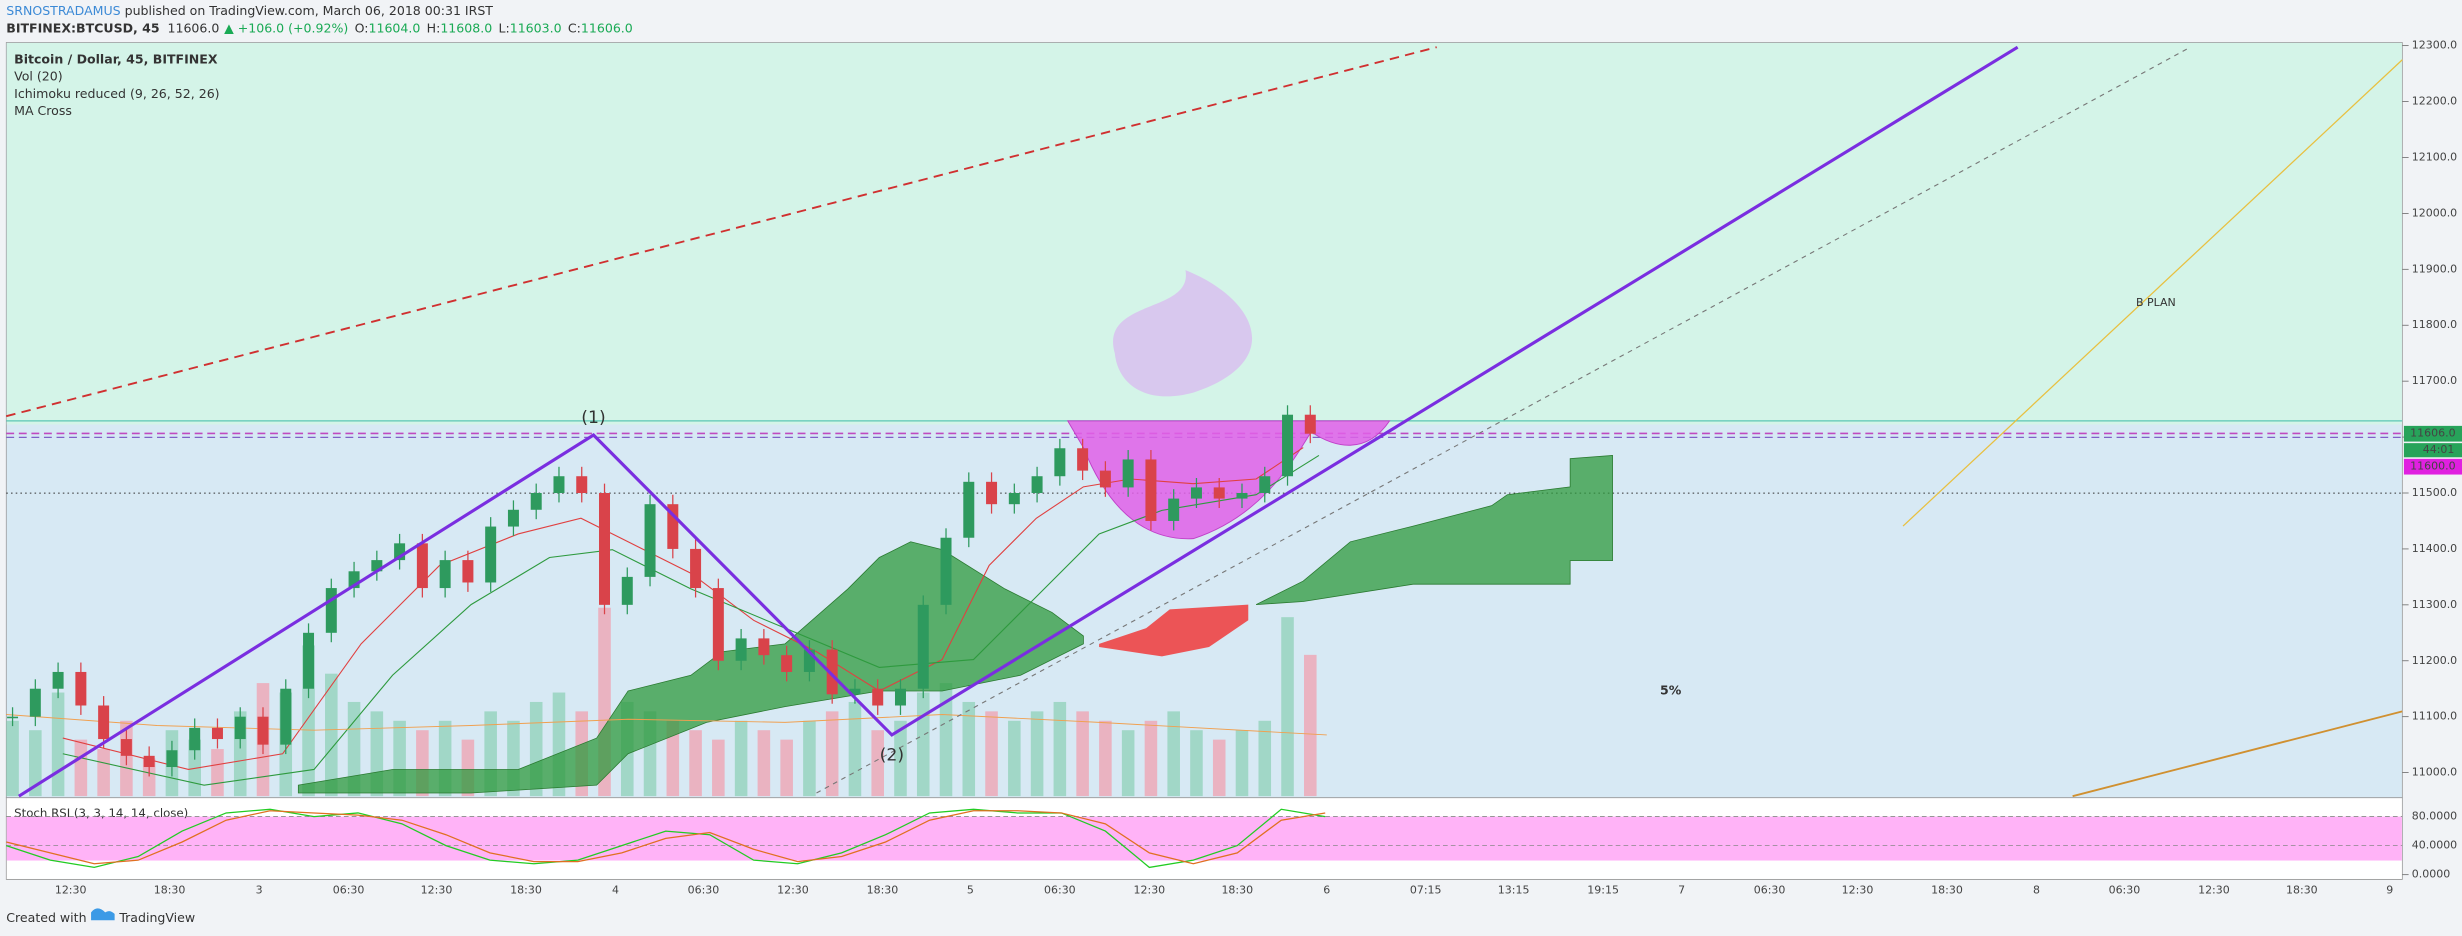 Image resolution: width=2462 pixels, height=936 pixels. What do you see at coordinates (43, 110) in the screenshot?
I see `legend-entry: MA Cross` at bounding box center [43, 110].